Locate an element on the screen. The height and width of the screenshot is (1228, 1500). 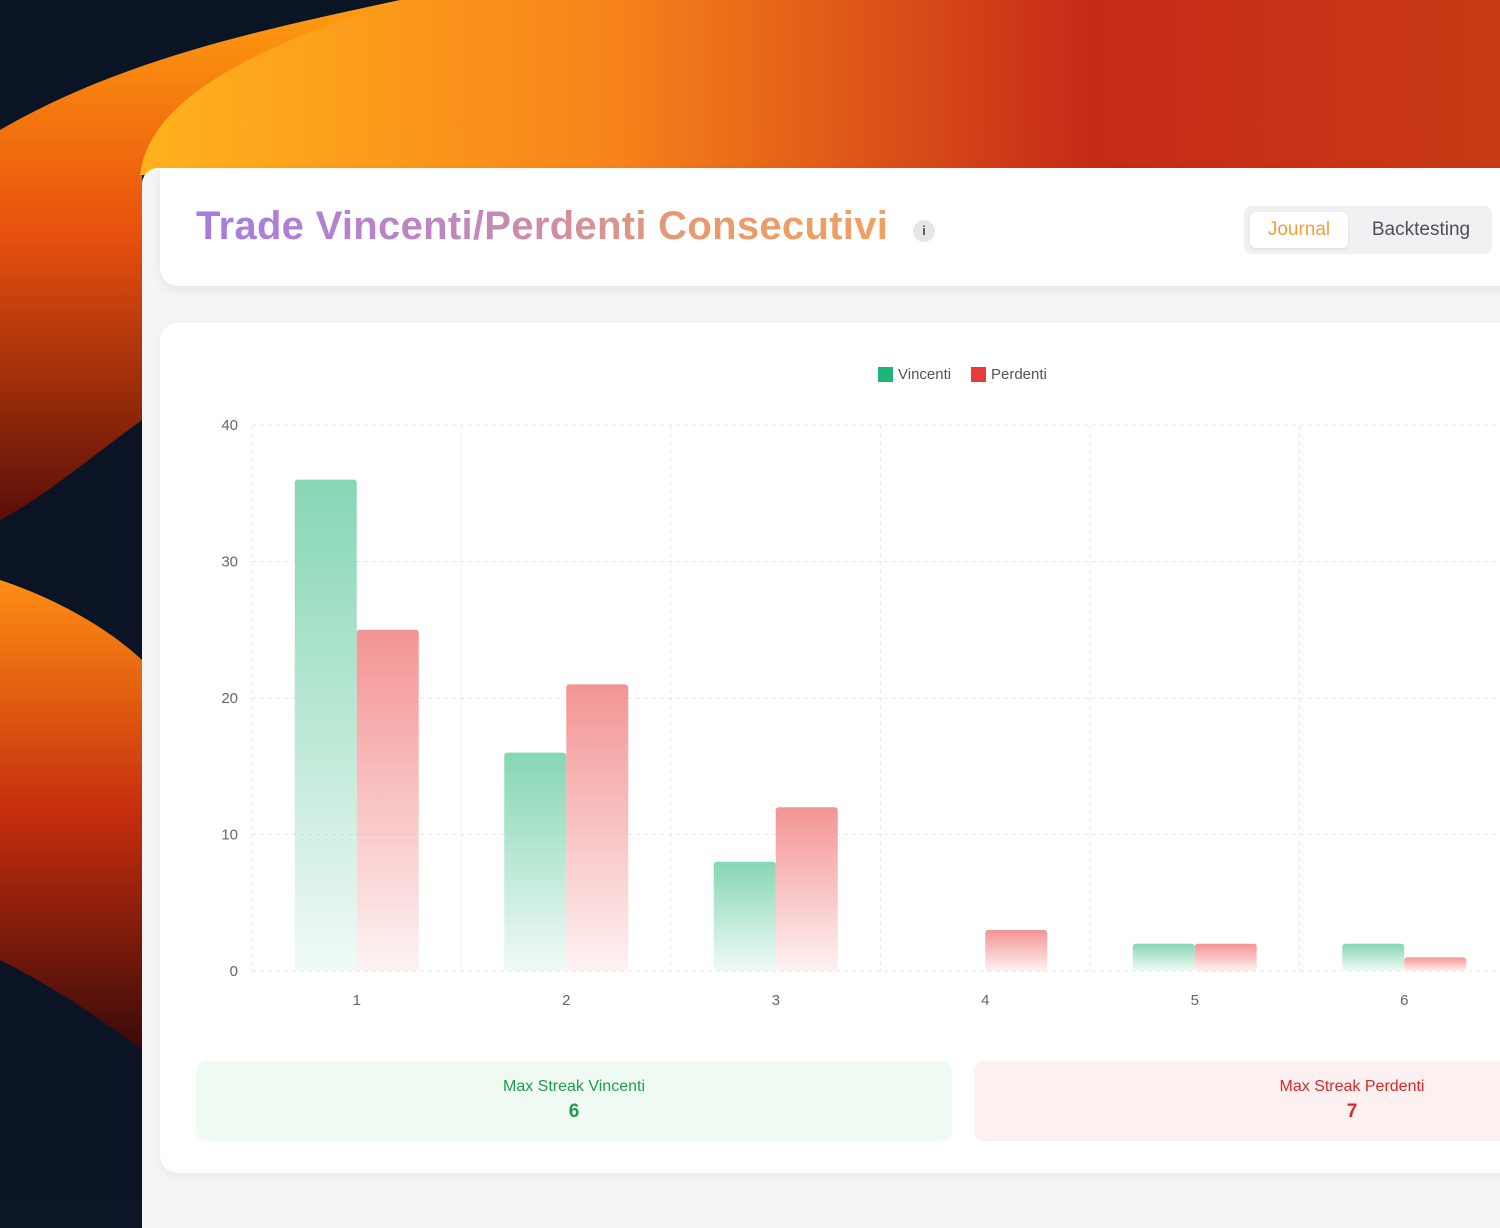
max-streak-loss-value: 7 is located at coordinates (1352, 1111).